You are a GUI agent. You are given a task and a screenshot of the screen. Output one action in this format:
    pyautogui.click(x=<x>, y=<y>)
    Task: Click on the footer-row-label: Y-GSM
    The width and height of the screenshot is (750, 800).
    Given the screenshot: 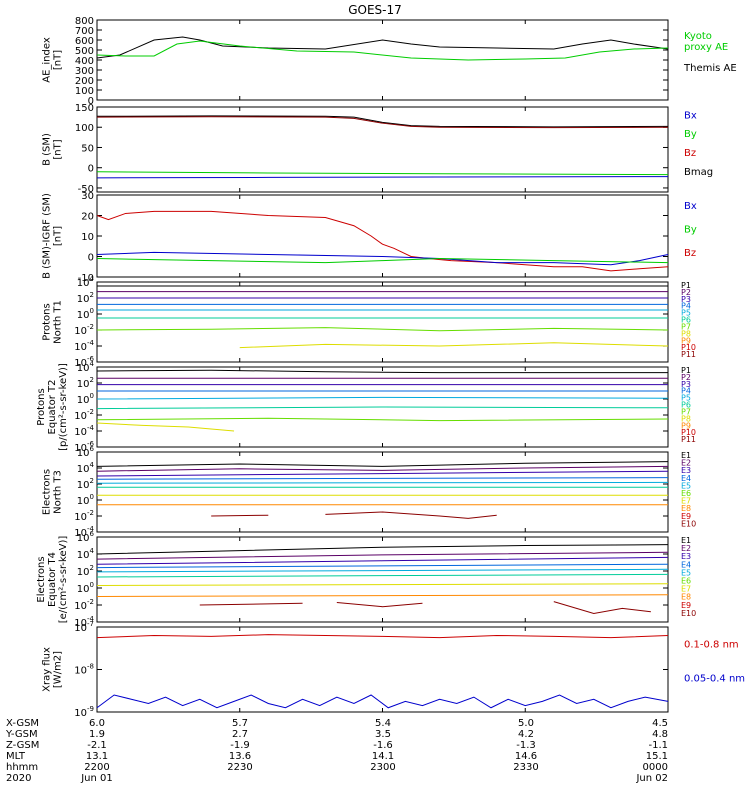 What is the action you would take?
    pyautogui.click(x=21, y=734)
    